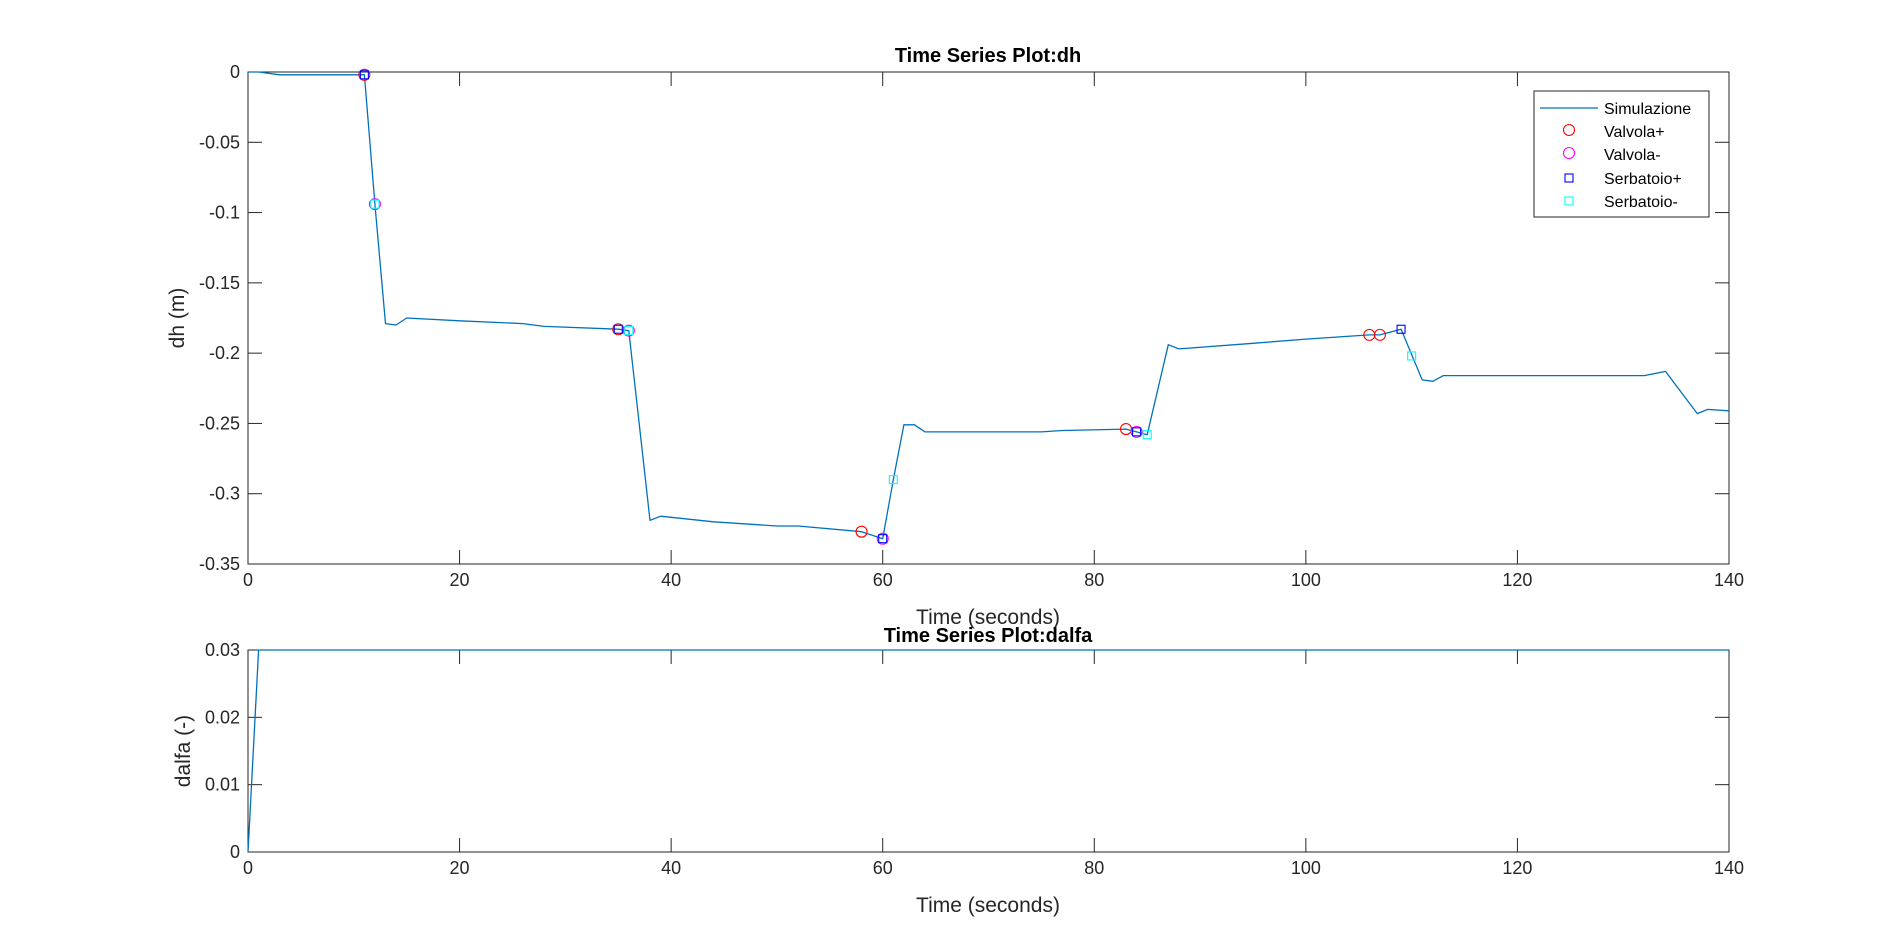 The height and width of the screenshot is (949, 1898). What do you see at coordinates (1632, 155) in the screenshot?
I see `legend-label: Valvola-` at bounding box center [1632, 155].